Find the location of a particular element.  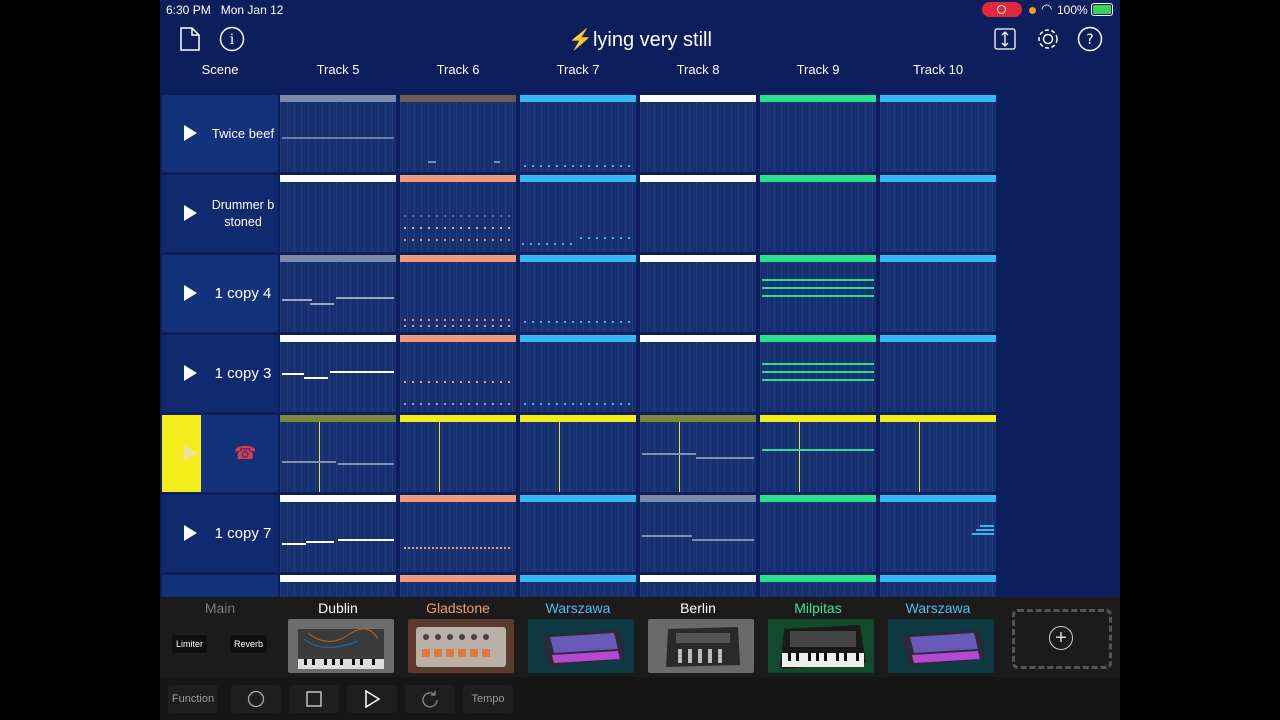

scene-row-1-copy-4: 1 copy 4 is located at coordinates (220, 293).